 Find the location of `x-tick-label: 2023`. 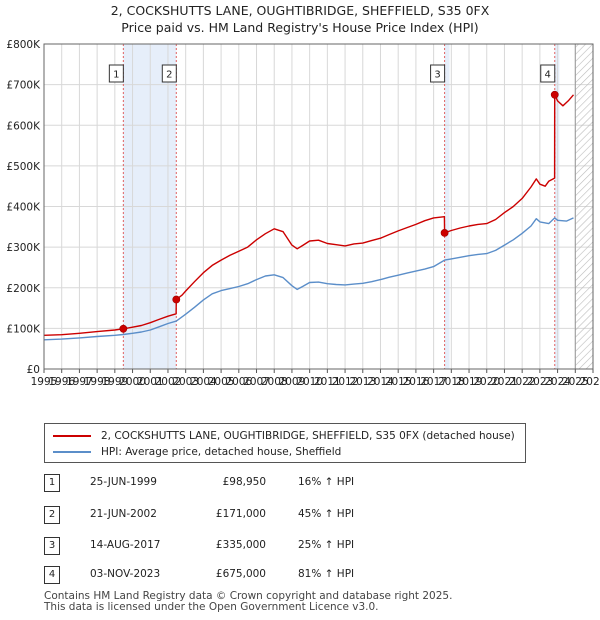

x-tick-label: 2023 is located at coordinates (540, 382).